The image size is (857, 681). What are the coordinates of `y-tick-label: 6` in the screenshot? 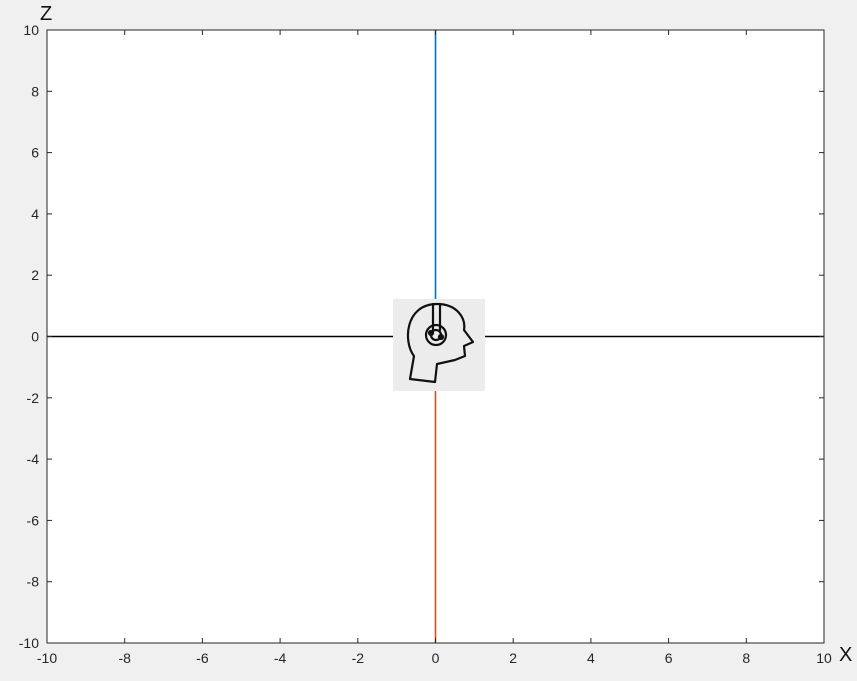 It's located at (35, 153).